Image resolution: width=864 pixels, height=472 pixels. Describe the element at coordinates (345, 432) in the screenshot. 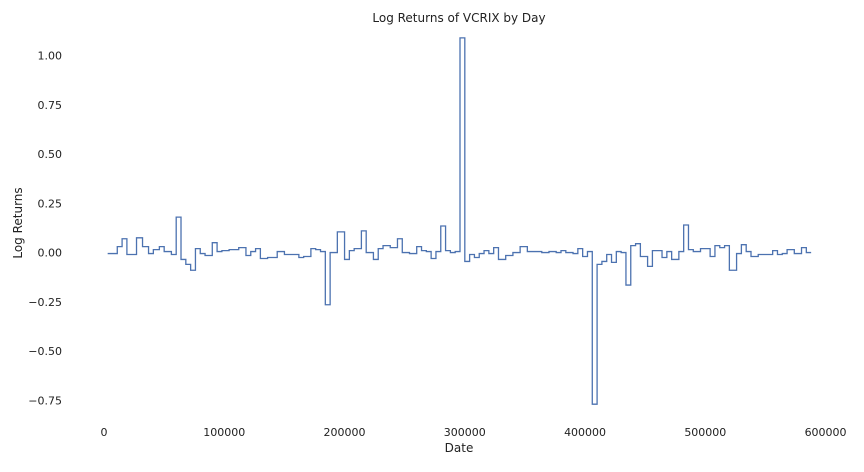

I see `x-tick-label: 200000` at that location.